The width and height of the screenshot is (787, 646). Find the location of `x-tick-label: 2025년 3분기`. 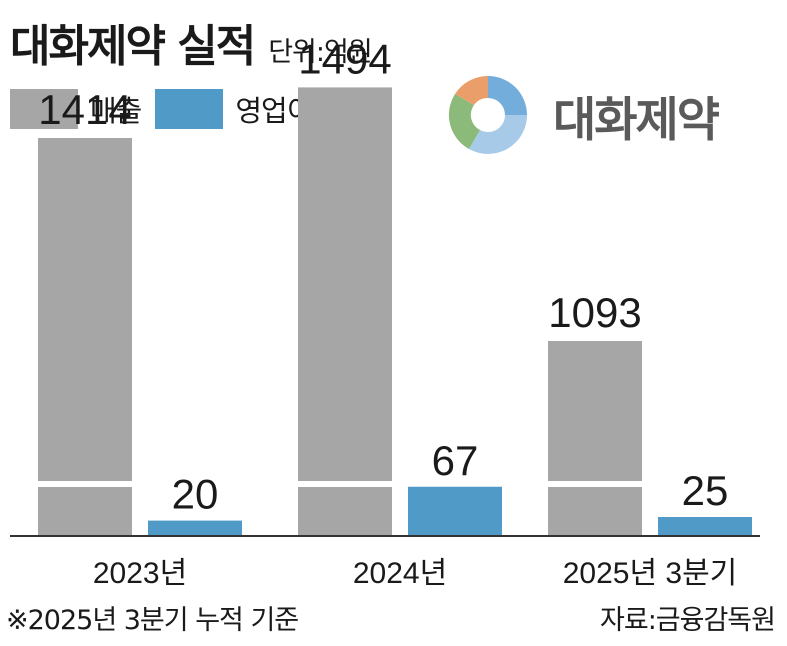

x-tick-label: 2025년 3분기 is located at coordinates (650, 573).